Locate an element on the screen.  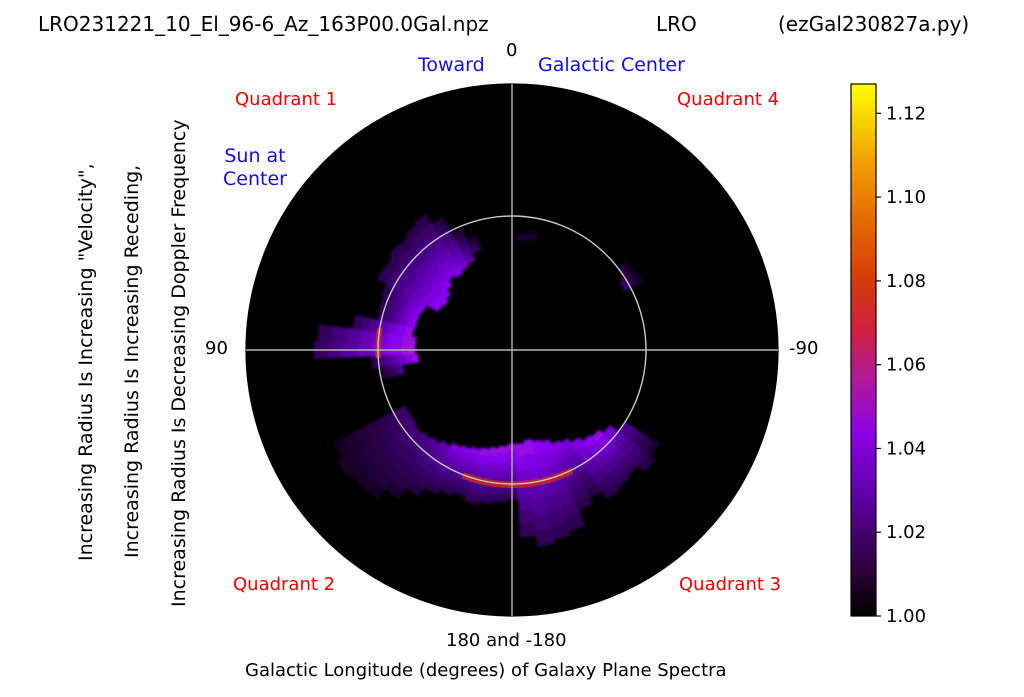
colorbar-tick-label: 1.06 is located at coordinates (906, 365).